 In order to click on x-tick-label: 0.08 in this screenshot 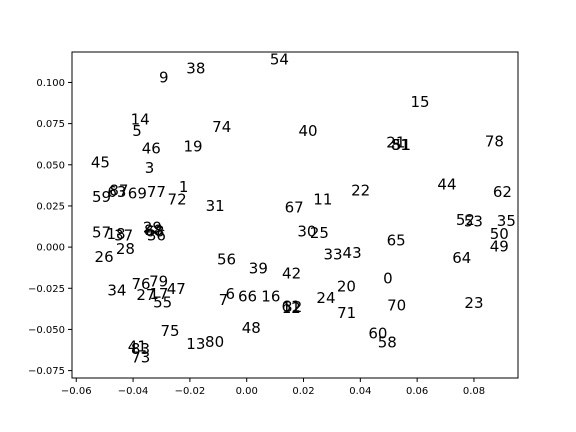, I will do `click(474, 391)`.